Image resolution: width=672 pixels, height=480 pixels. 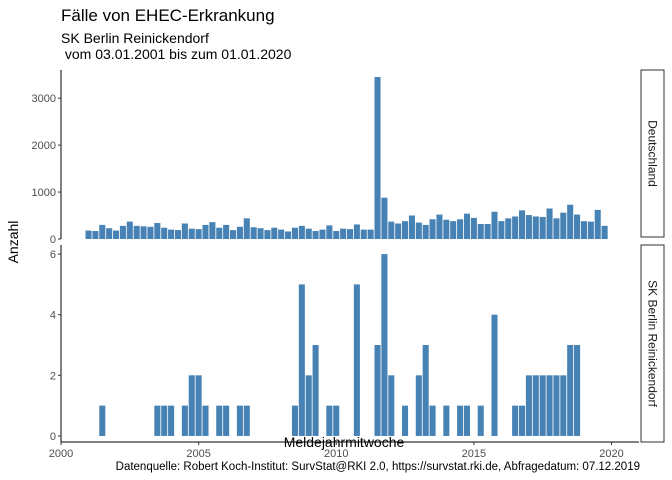 What do you see at coordinates (53, 255) in the screenshot?
I see `y-tick-label-reinickendorf: 6` at bounding box center [53, 255].